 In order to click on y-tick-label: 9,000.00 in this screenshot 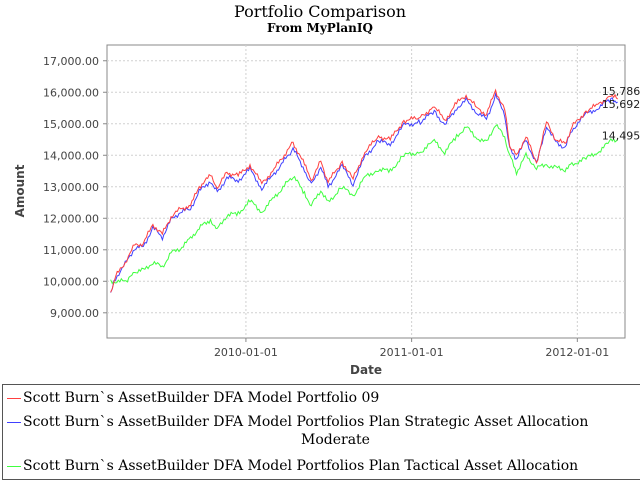, I will do `click(74, 313)`.